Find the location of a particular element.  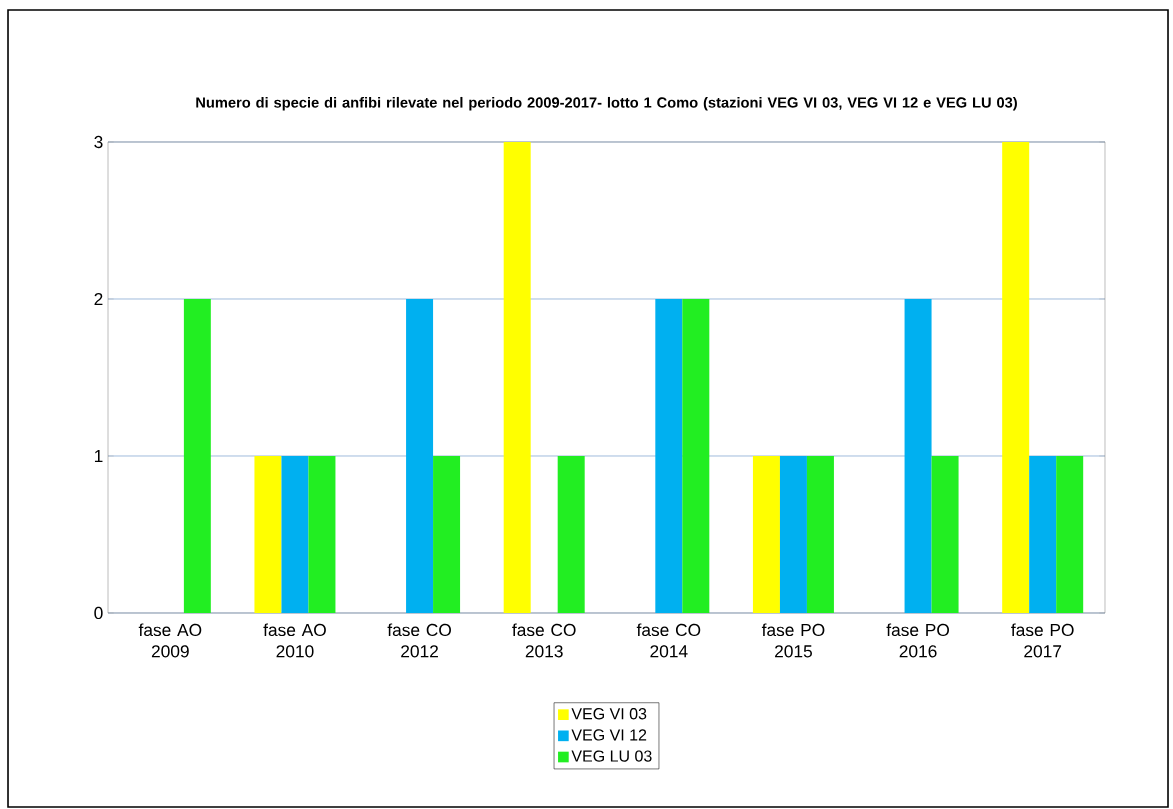

legend-label: VEG LU 03 is located at coordinates (611, 756).